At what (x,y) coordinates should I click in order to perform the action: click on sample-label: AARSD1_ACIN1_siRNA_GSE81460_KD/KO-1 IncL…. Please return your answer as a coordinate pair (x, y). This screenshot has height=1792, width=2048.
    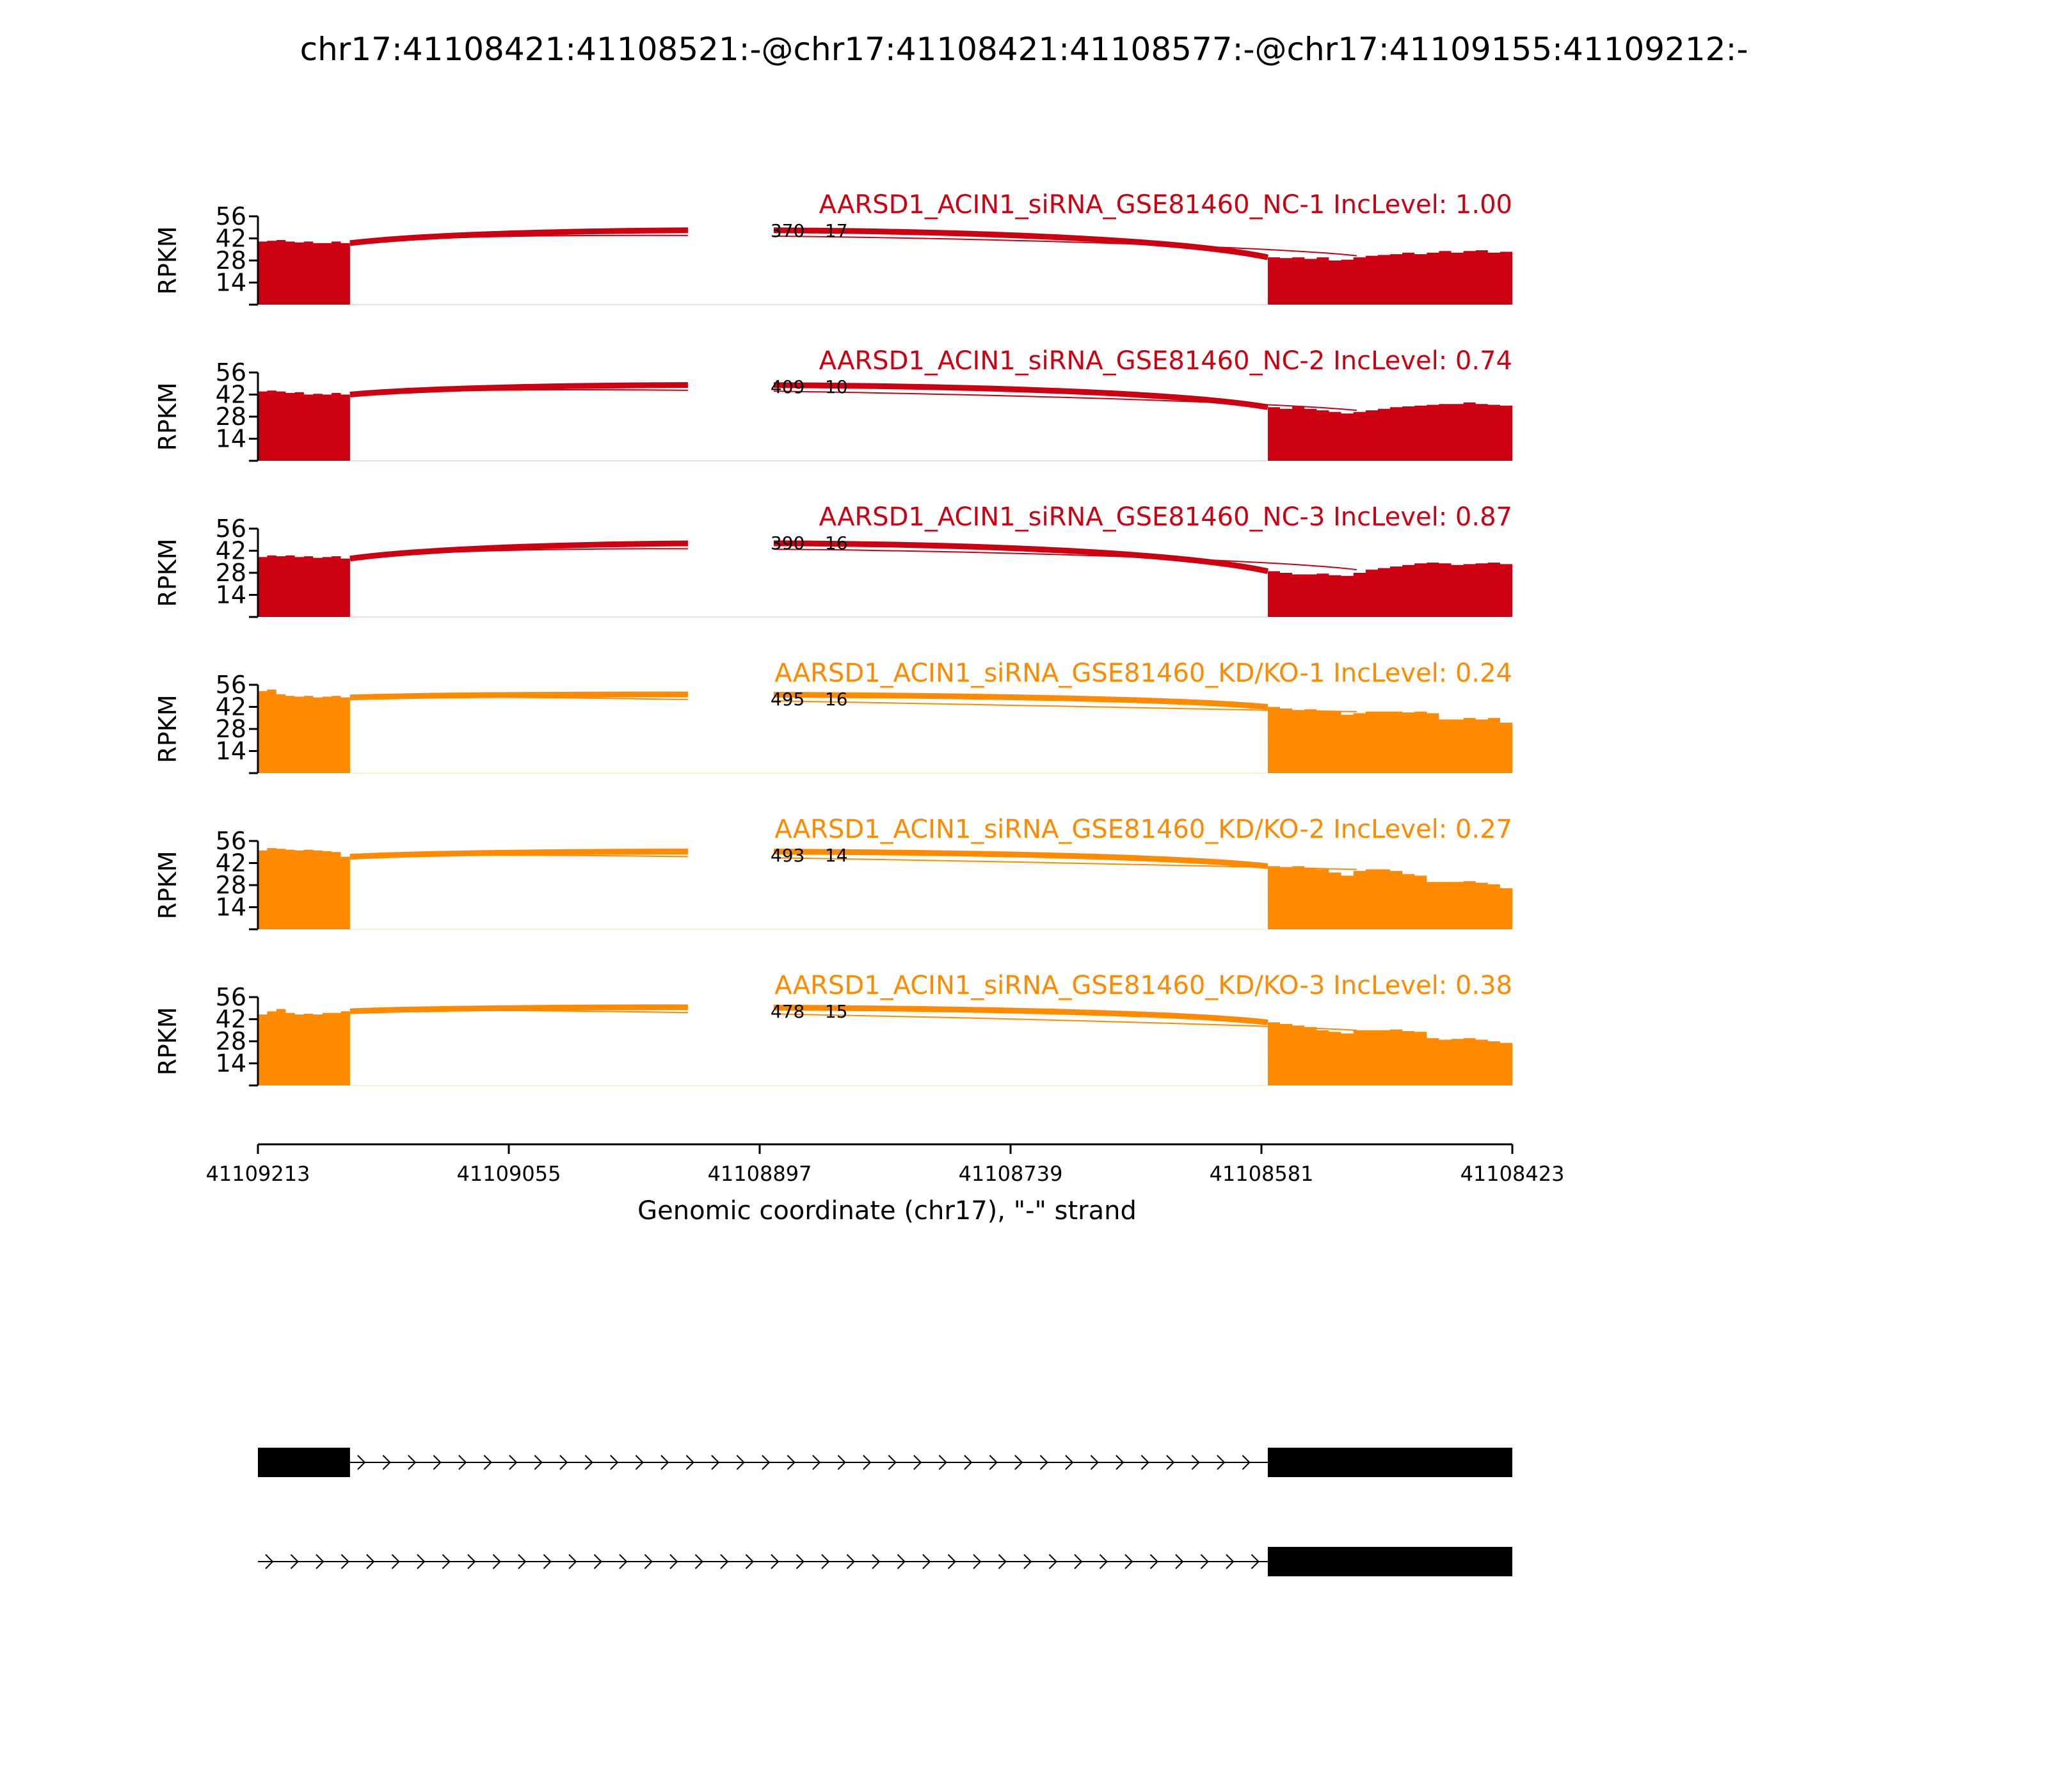
    Looking at the image, I should click on (1143, 673).